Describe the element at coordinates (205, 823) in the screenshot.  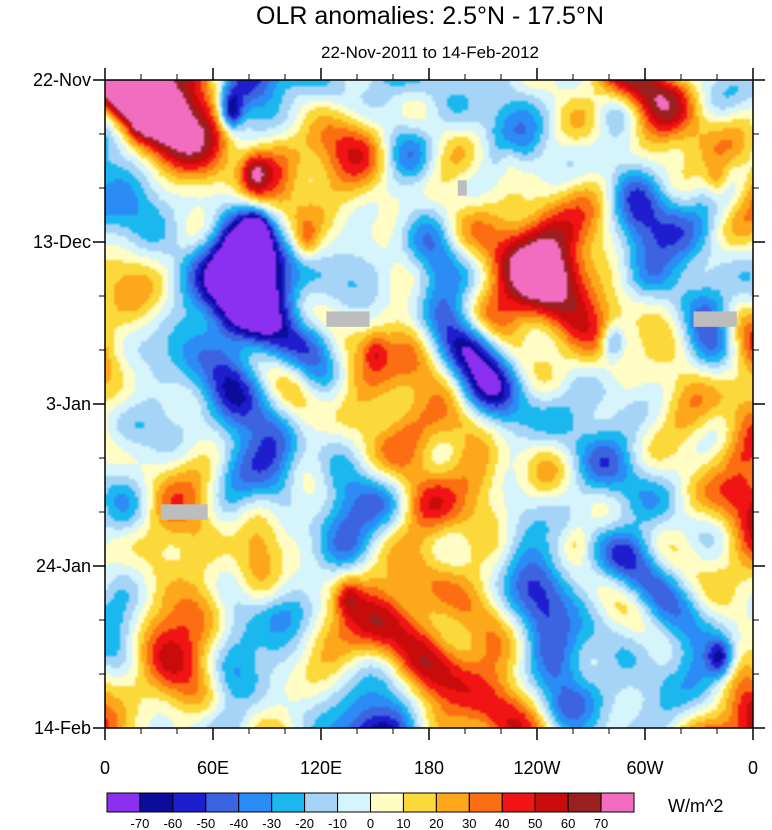
I see `colorbar-label: -50` at that location.